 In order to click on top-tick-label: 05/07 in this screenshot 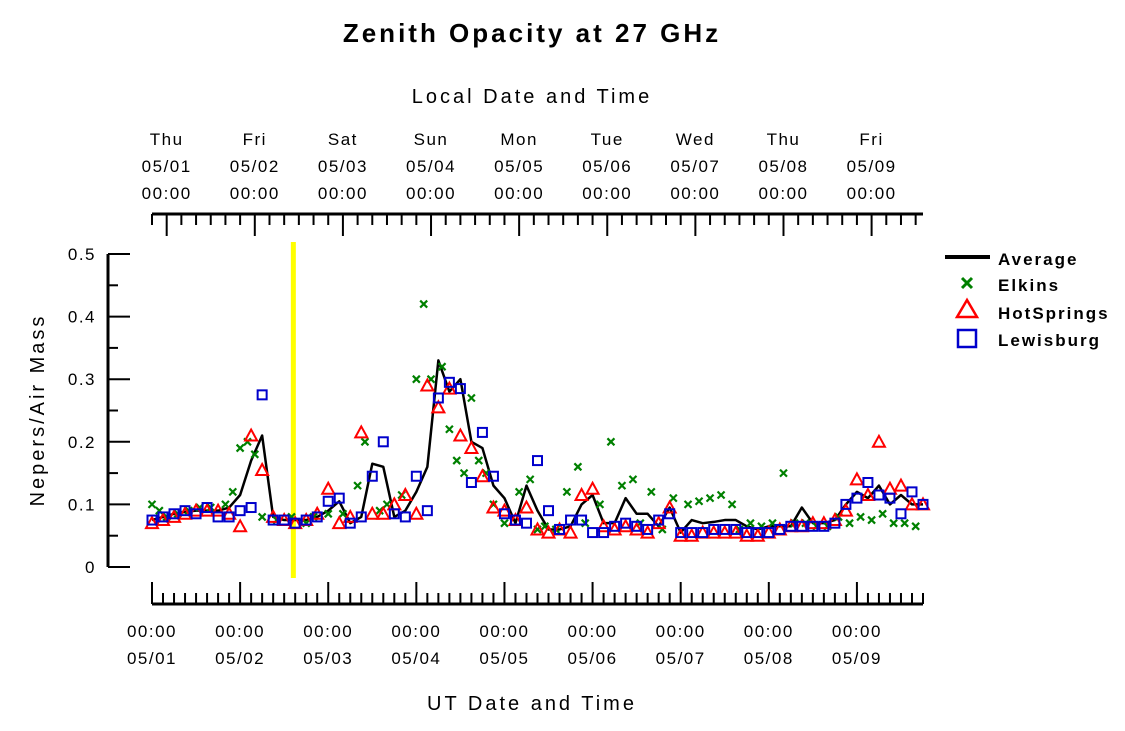, I will do `click(695, 166)`.